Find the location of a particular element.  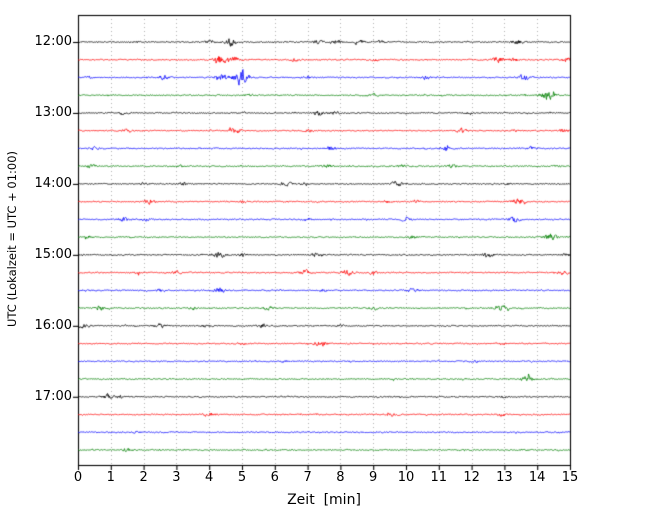

x-tick-label: 15 is located at coordinates (570, 477).